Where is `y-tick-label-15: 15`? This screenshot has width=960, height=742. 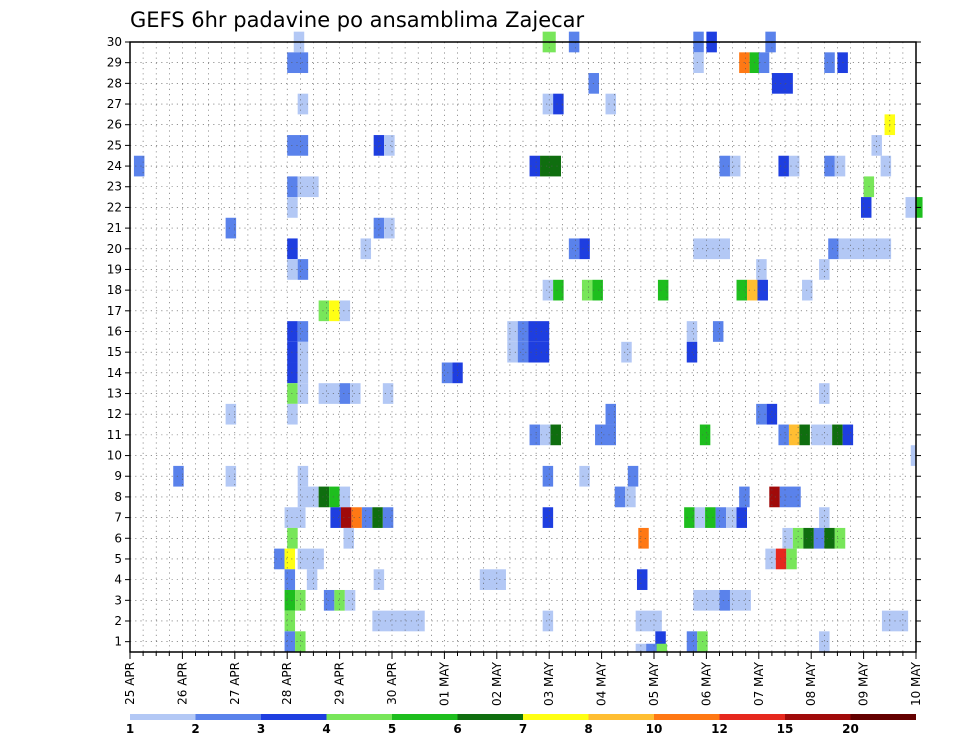
y-tick-label-15: 15 is located at coordinates (114, 352).